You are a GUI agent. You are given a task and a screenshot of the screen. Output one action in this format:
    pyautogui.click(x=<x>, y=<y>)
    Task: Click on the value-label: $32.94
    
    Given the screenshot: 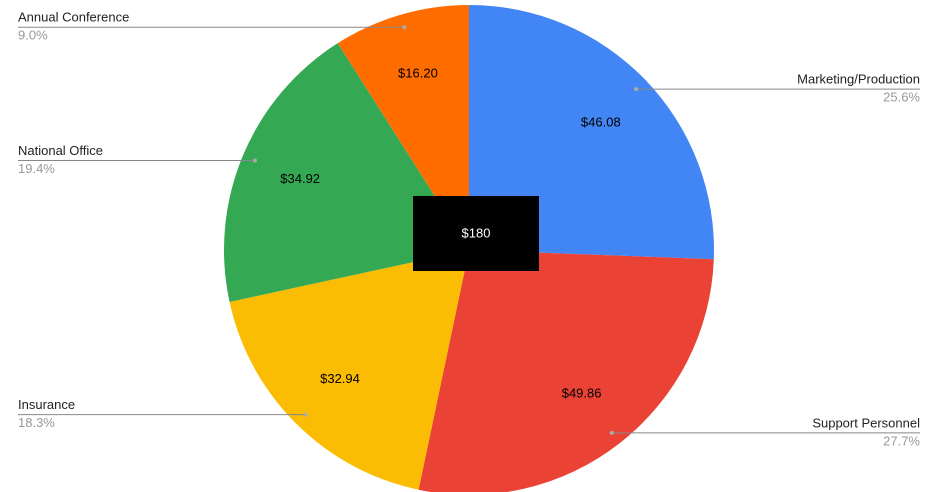 What is the action you would take?
    pyautogui.click(x=340, y=378)
    